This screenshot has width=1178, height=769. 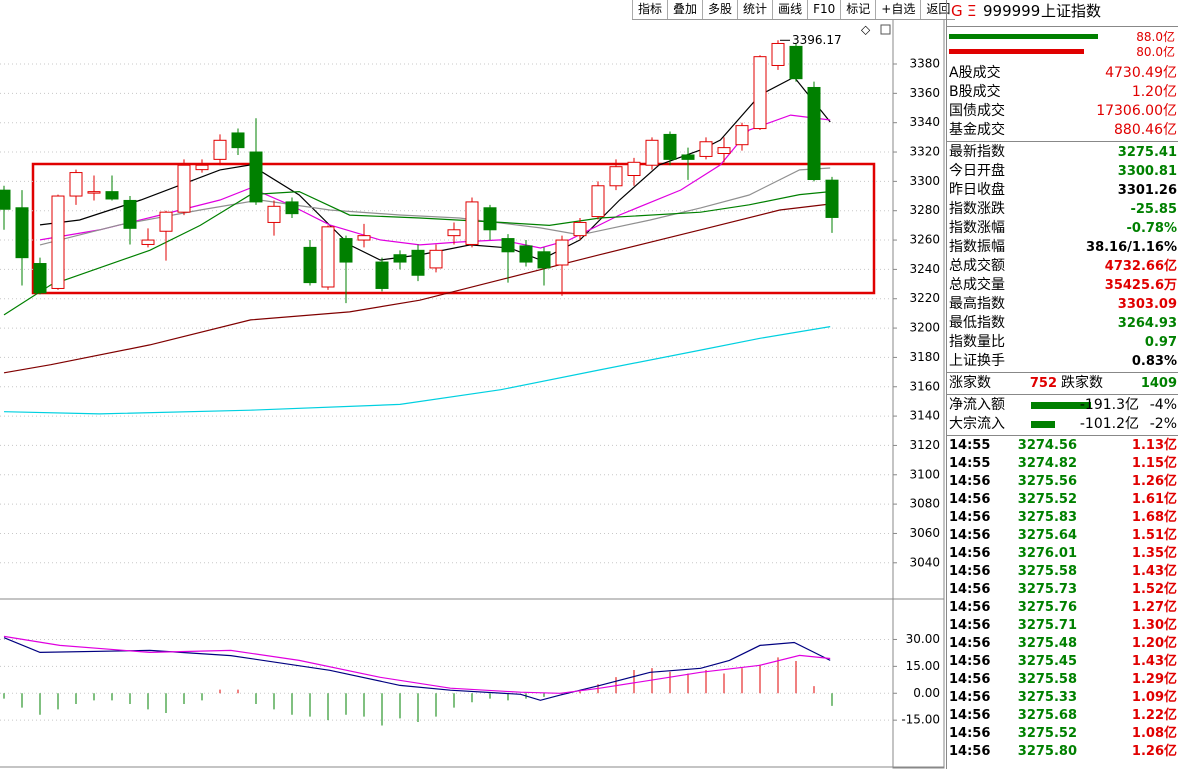 I want to click on tick-amount: 1.13亿, so click(x=1154, y=445).